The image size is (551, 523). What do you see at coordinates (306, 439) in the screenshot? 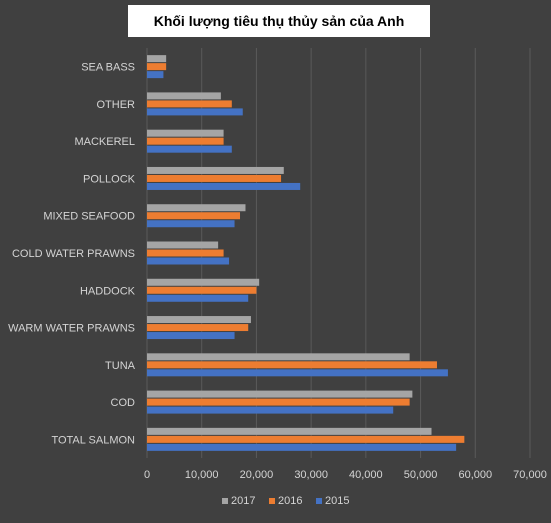
I see `bar-total-salmon-2016` at bounding box center [306, 439].